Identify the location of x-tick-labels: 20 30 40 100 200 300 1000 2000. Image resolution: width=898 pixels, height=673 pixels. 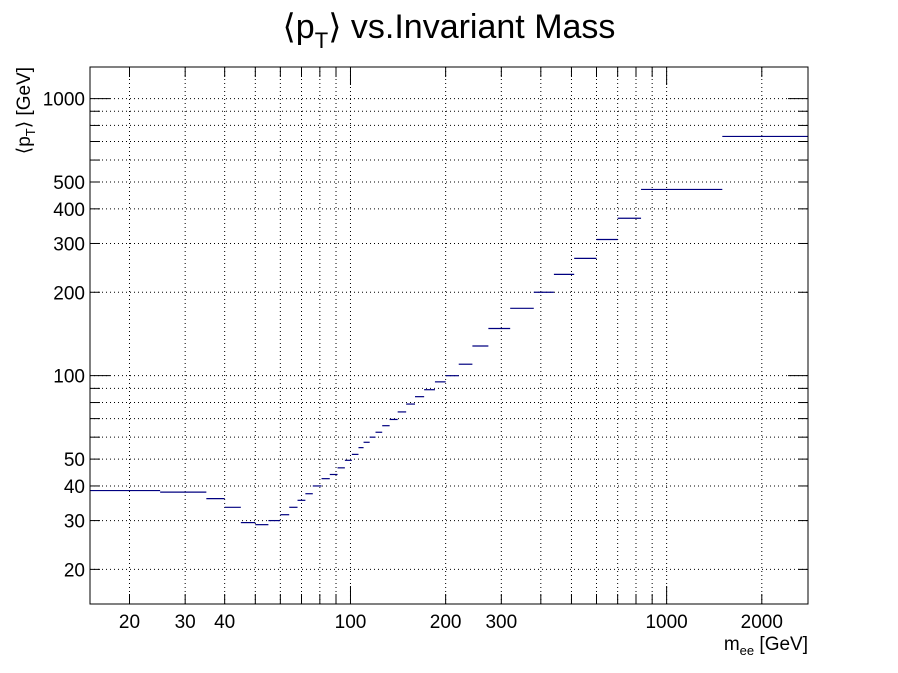
(451, 622).